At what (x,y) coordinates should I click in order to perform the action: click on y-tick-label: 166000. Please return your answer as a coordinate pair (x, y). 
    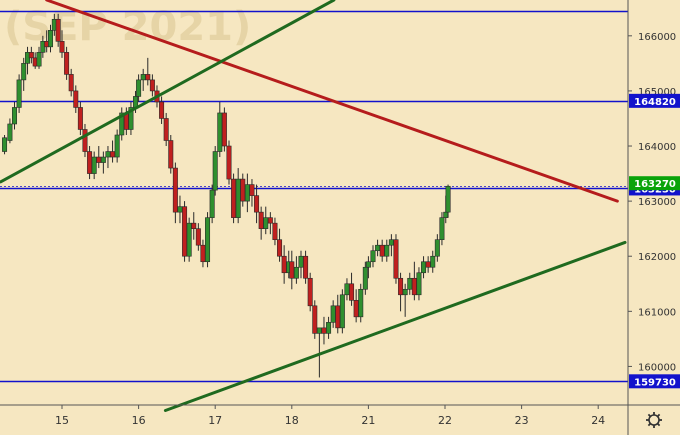
    Looking at the image, I should click on (657, 37).